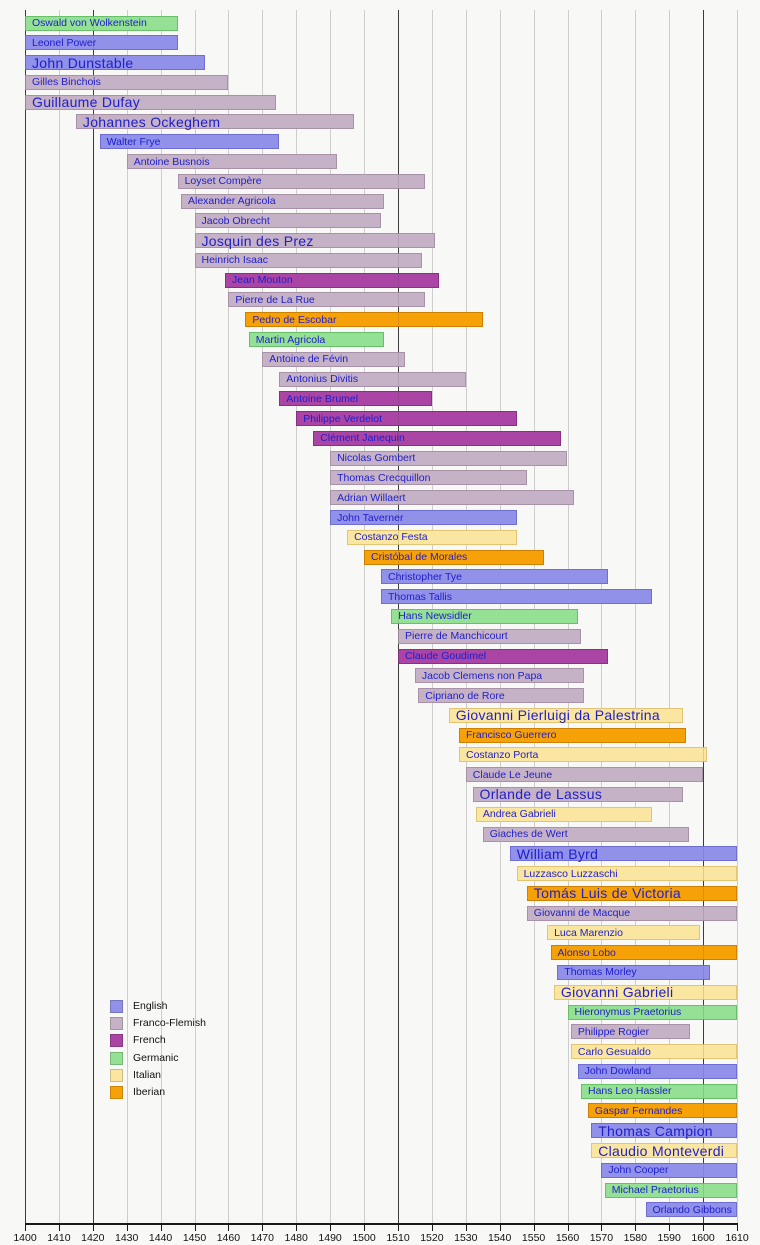 This screenshot has width=760, height=1245. I want to click on composer-label: Antonius Divitis, so click(322, 379).